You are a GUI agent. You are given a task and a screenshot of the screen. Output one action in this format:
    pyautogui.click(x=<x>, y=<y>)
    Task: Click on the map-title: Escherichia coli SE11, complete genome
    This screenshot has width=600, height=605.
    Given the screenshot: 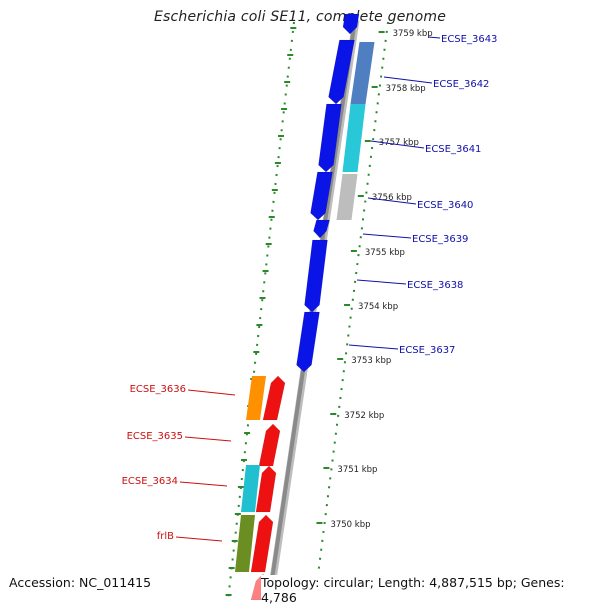 What is the action you would take?
    pyautogui.click(x=300, y=17)
    